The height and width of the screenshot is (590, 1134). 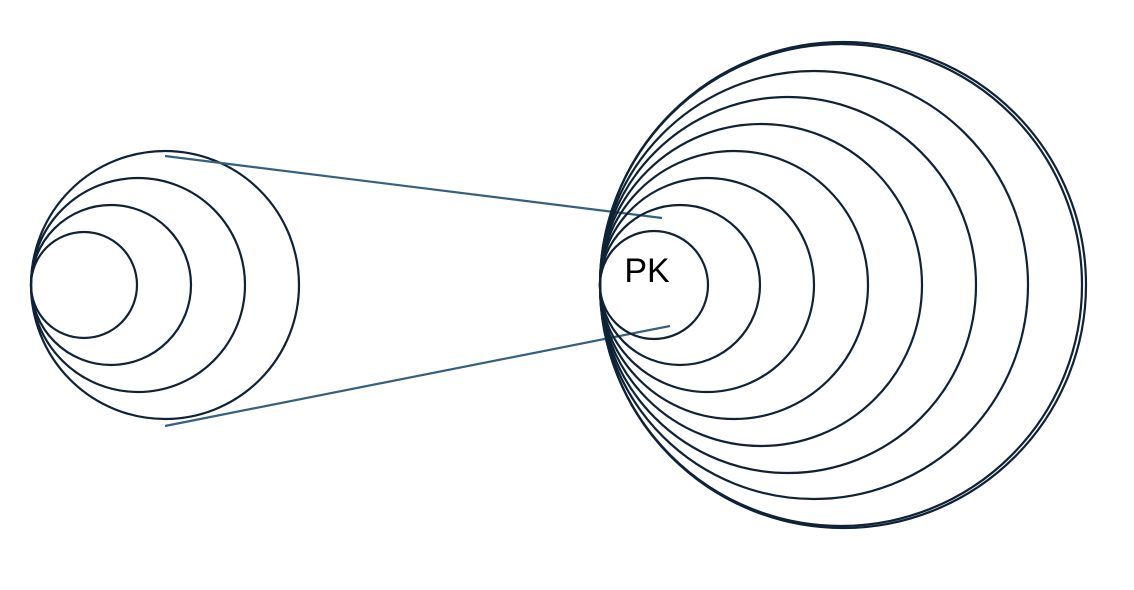 What do you see at coordinates (413, 187) in the screenshot?
I see `top-connector-line` at bounding box center [413, 187].